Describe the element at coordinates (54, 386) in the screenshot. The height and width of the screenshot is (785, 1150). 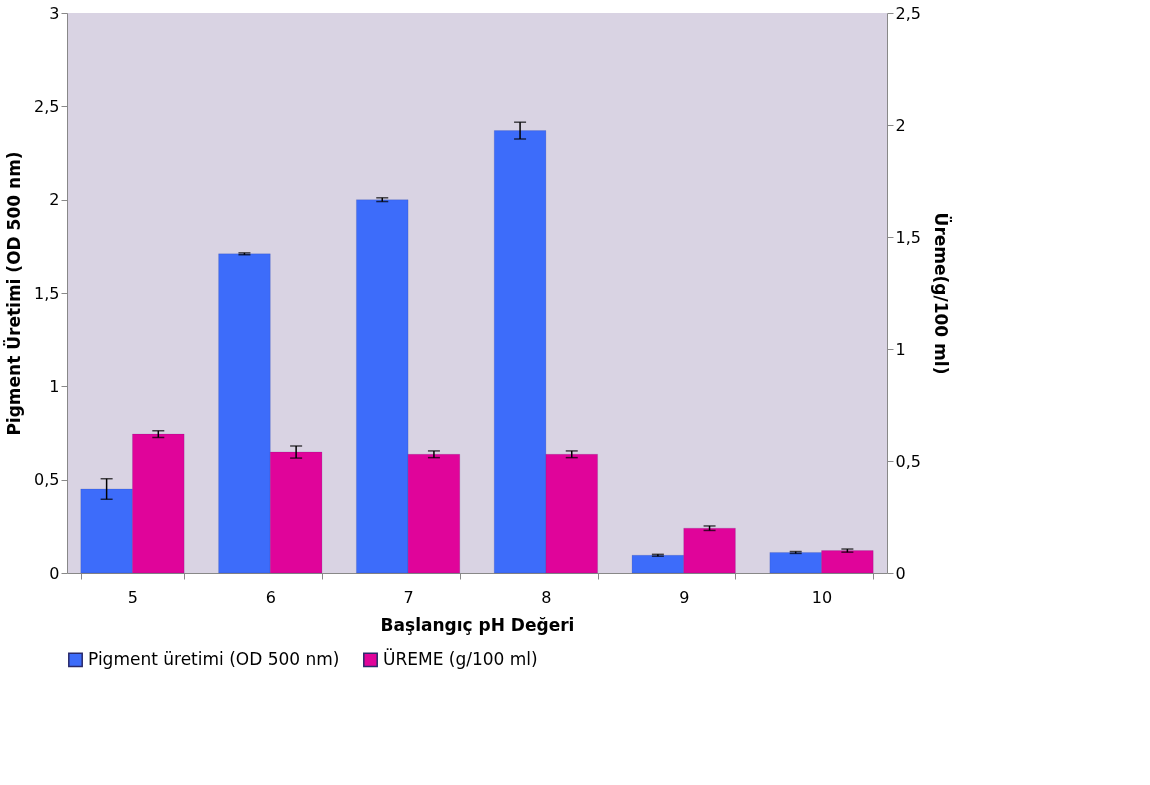
I see `y-tick-label: 1` at that location.